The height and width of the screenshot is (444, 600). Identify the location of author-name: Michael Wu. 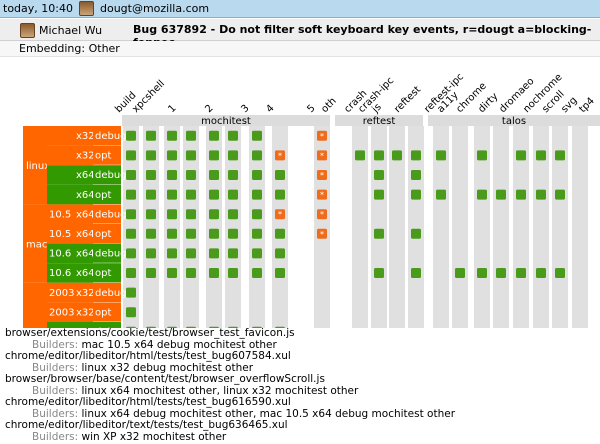
(71, 30).